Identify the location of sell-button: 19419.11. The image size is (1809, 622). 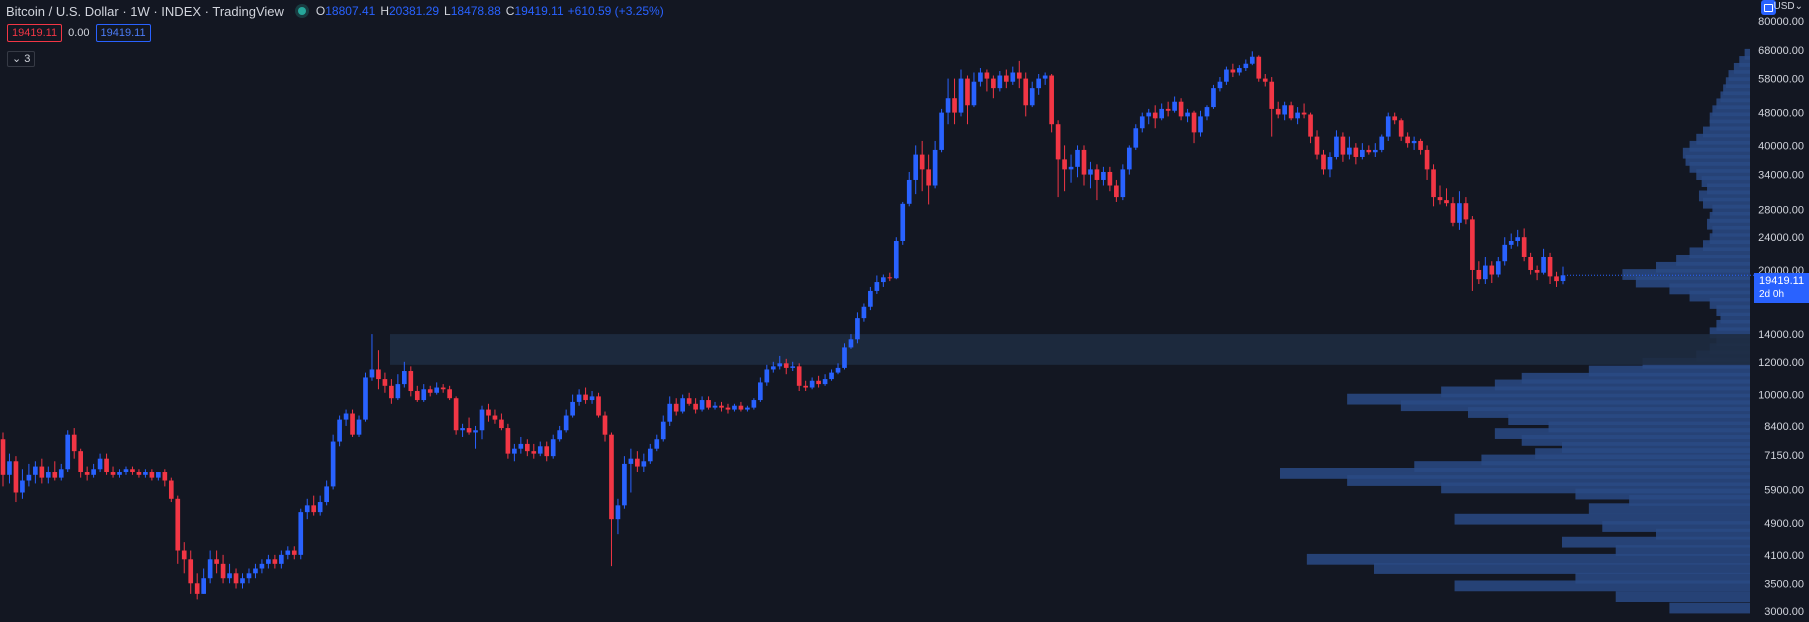
(35, 33).